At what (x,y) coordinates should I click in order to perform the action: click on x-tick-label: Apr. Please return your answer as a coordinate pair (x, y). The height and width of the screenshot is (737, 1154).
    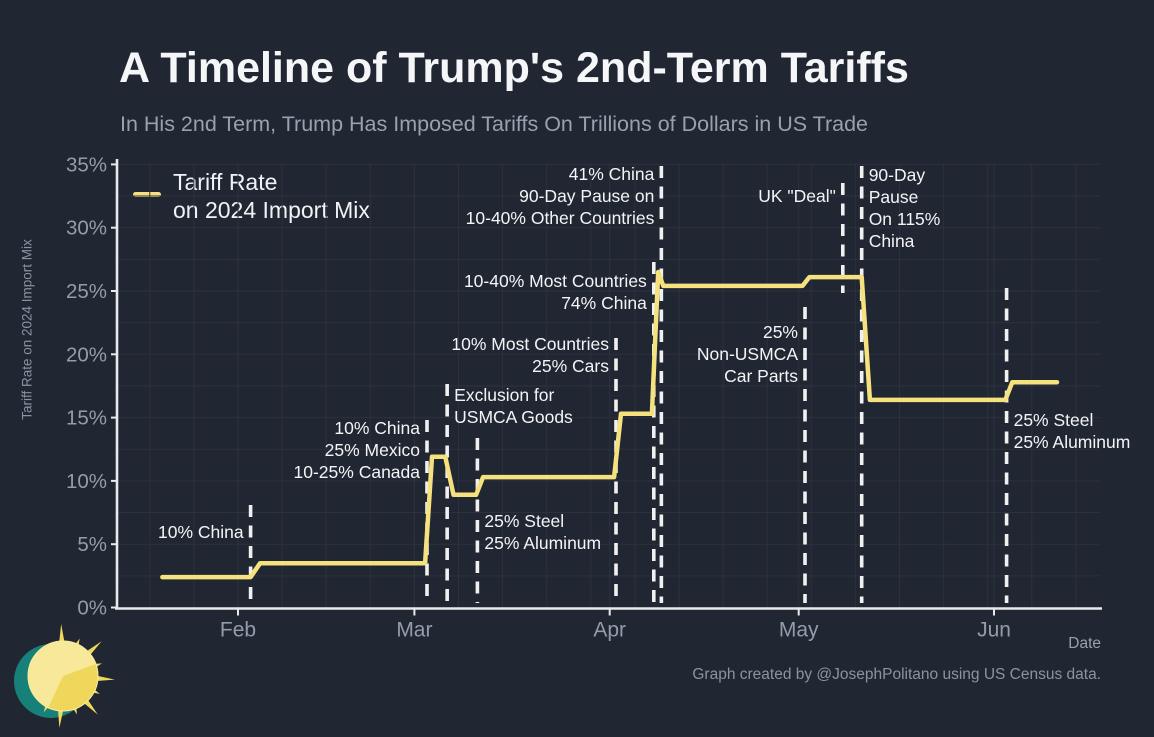
    Looking at the image, I should click on (609, 630).